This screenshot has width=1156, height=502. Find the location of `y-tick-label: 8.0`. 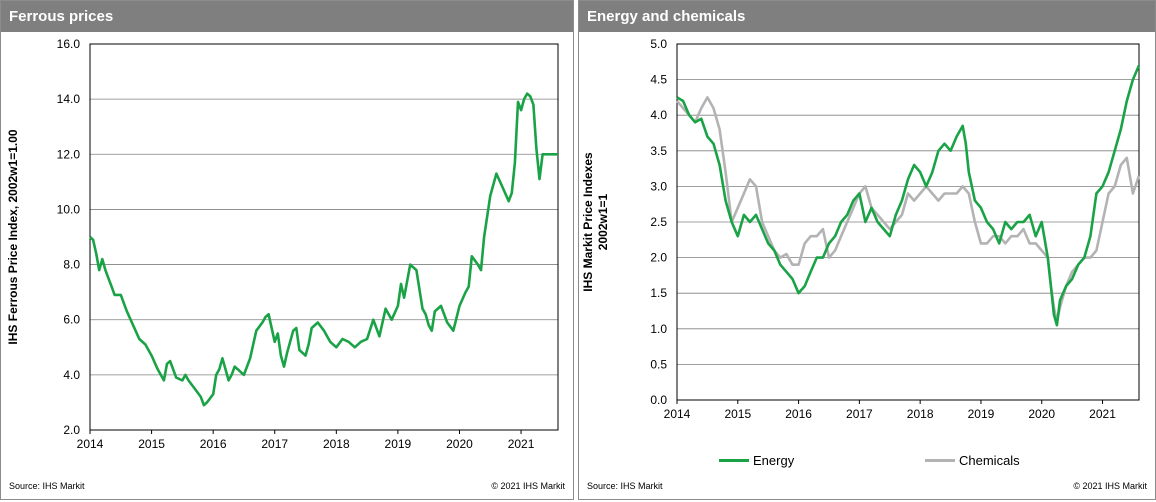

y-tick-label: 8.0 is located at coordinates (71, 265).